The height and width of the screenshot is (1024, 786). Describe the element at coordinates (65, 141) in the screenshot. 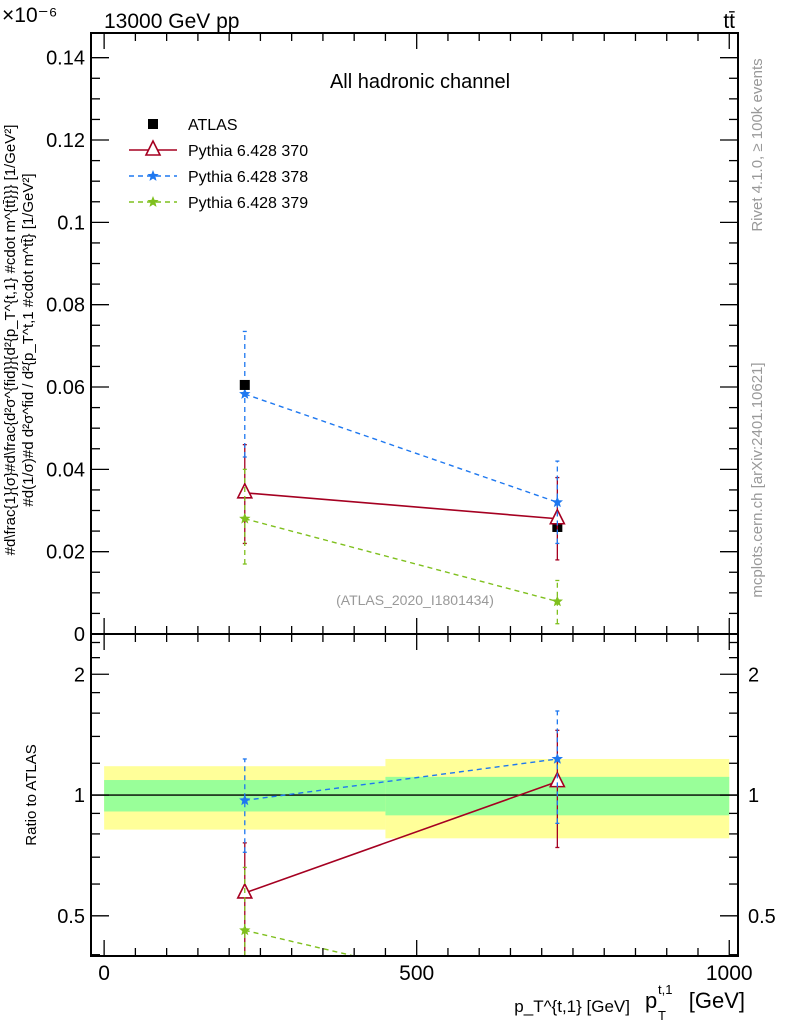

I see `main-y-tick-label: 0.12` at that location.